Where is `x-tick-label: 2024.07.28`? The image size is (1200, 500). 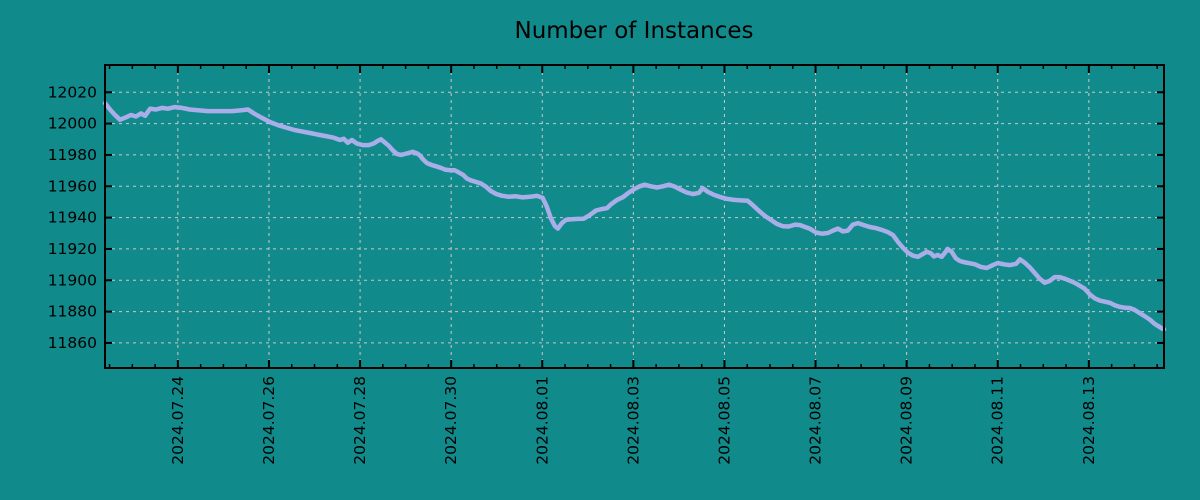
x-tick-label: 2024.07.28 is located at coordinates (360, 420).